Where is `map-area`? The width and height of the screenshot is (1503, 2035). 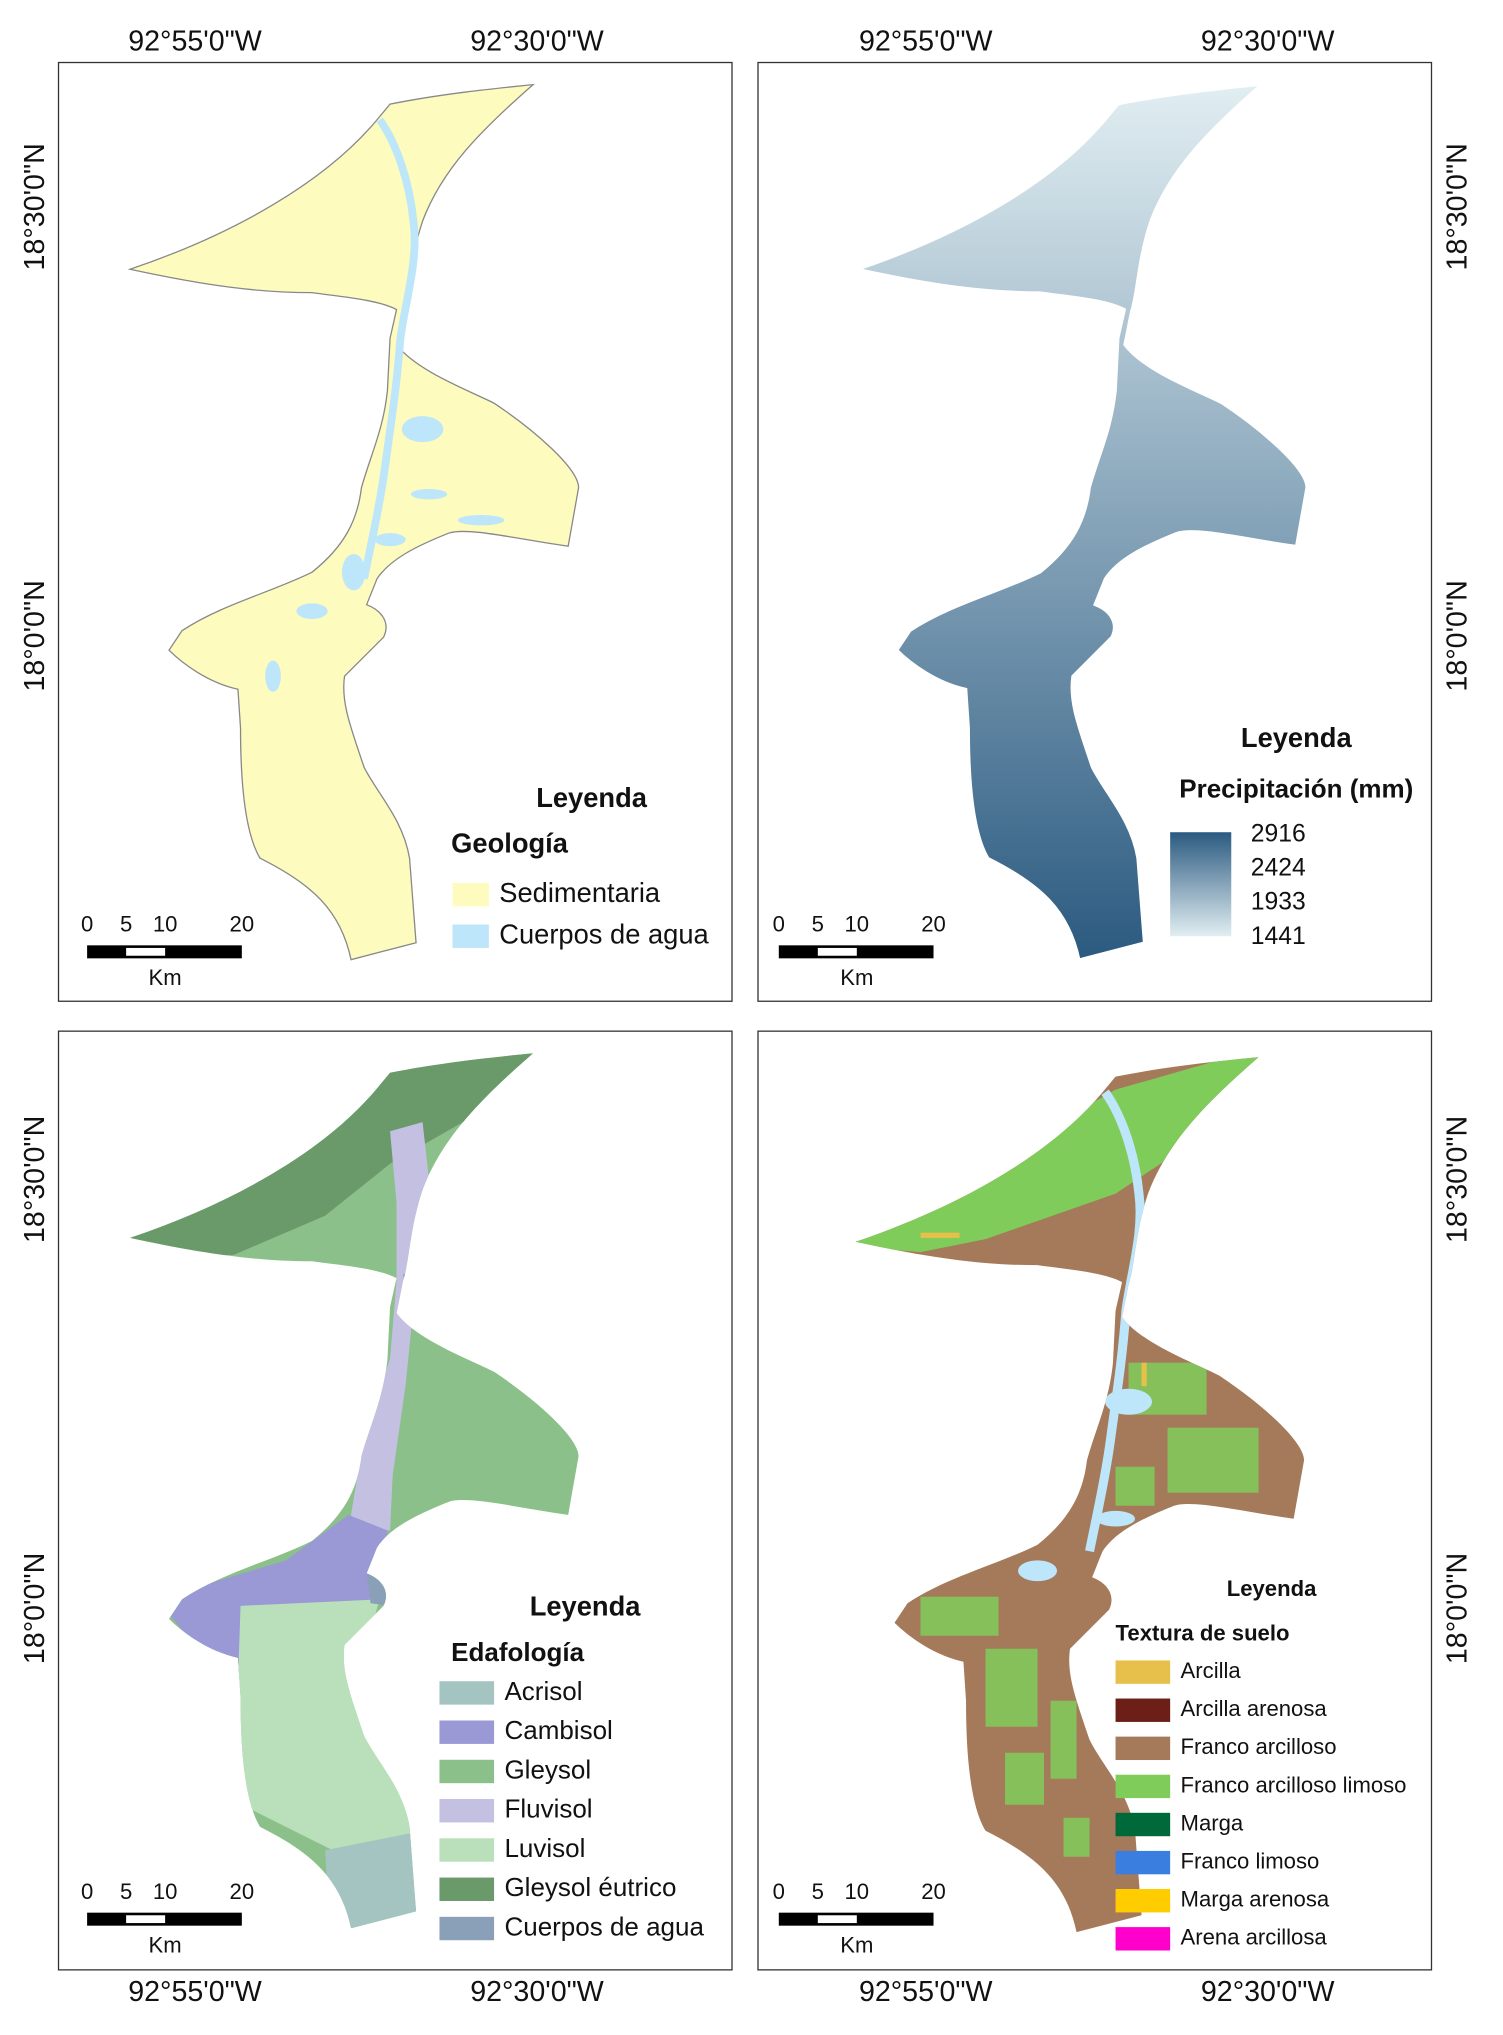 map-area is located at coordinates (353, 522).